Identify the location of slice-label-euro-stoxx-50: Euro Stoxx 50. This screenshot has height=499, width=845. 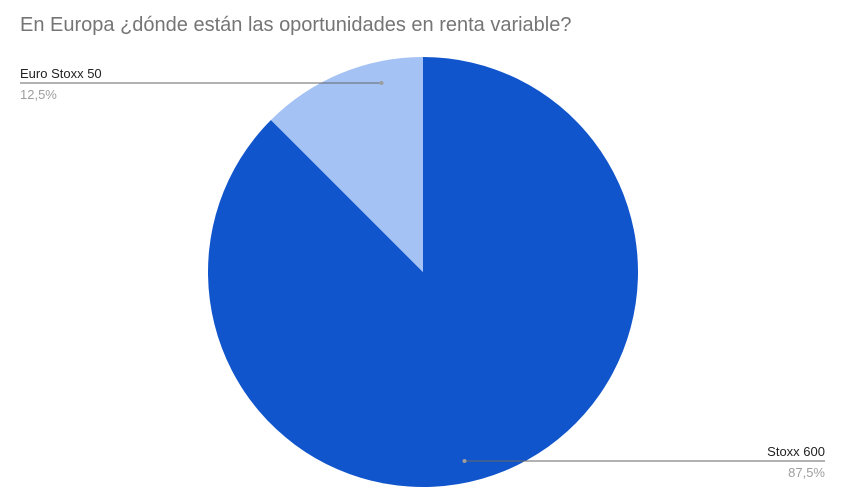
(61, 73).